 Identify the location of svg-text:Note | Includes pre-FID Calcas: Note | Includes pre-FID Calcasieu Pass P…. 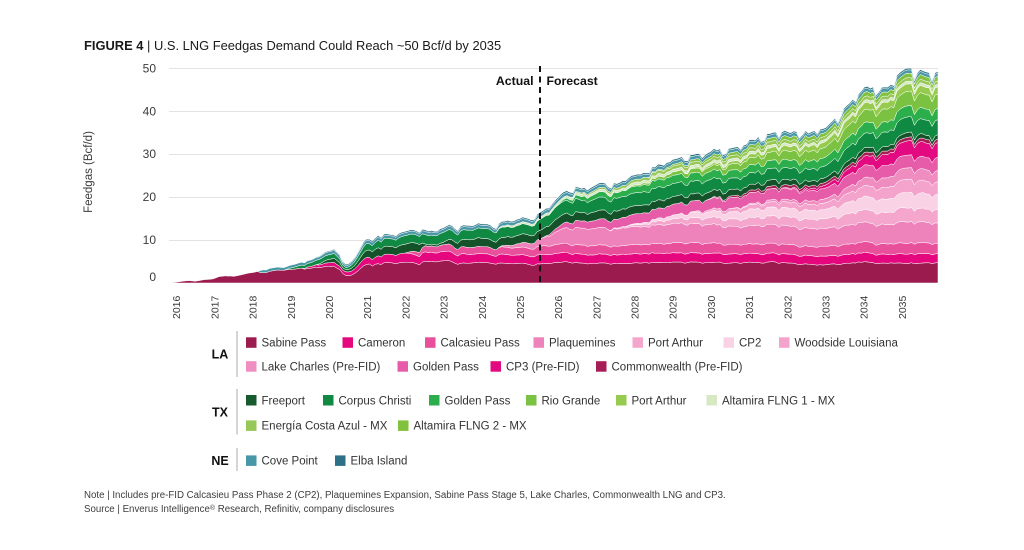
(405, 495).